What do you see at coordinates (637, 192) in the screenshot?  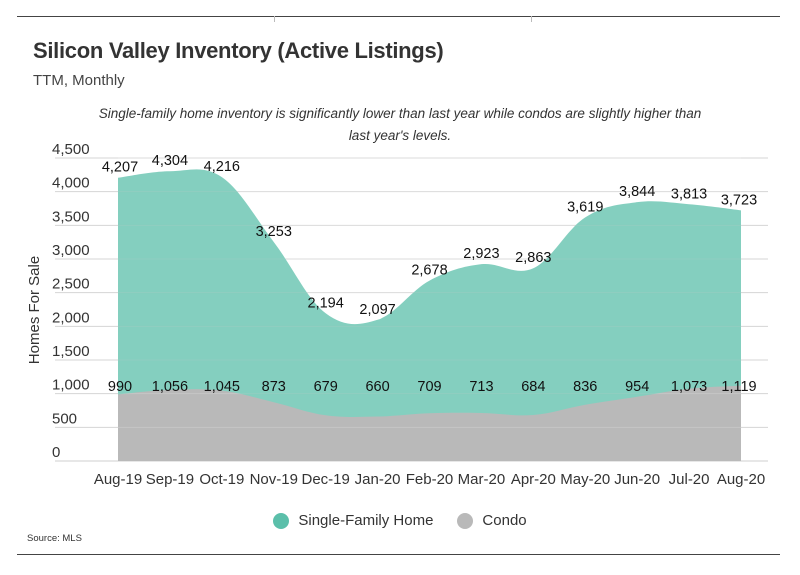 I see `data-label-single-family: 3,844` at bounding box center [637, 192].